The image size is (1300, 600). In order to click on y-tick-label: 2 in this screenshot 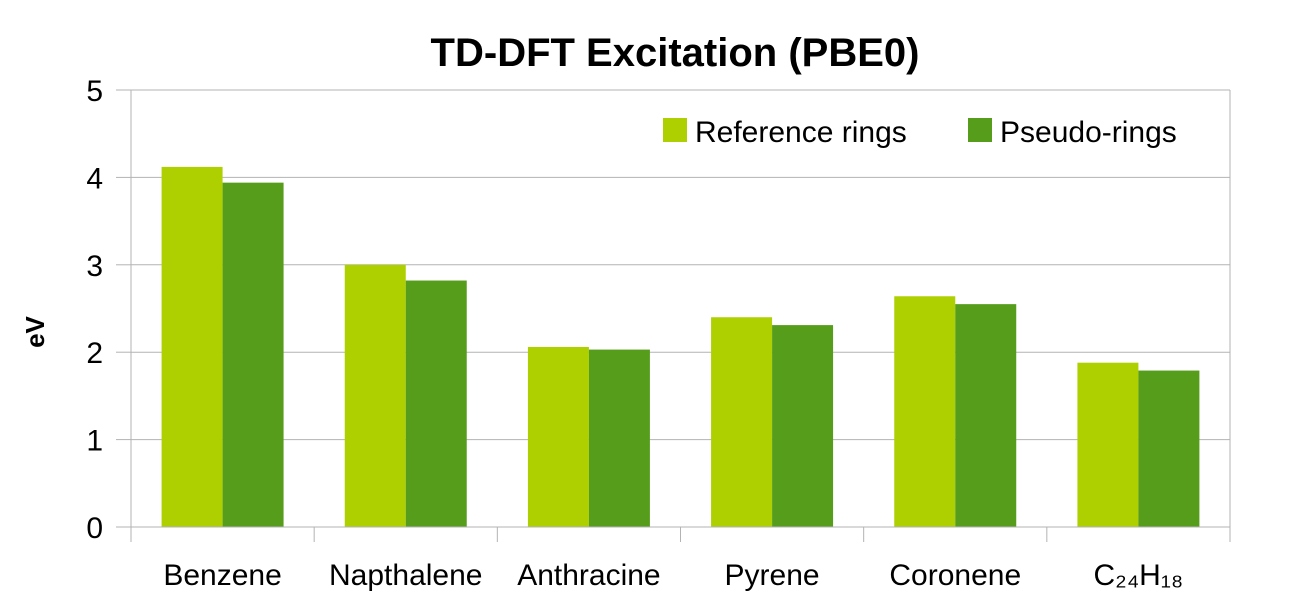, I will do `click(94, 353)`.